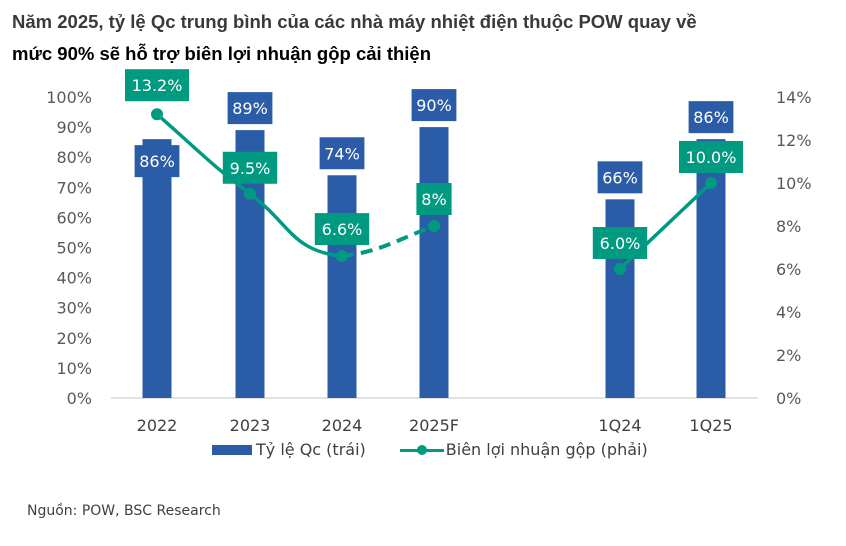 The height and width of the screenshot is (546, 846). Describe the element at coordinates (788, 355) in the screenshot. I see `right-axis-tick: 2%` at that location.